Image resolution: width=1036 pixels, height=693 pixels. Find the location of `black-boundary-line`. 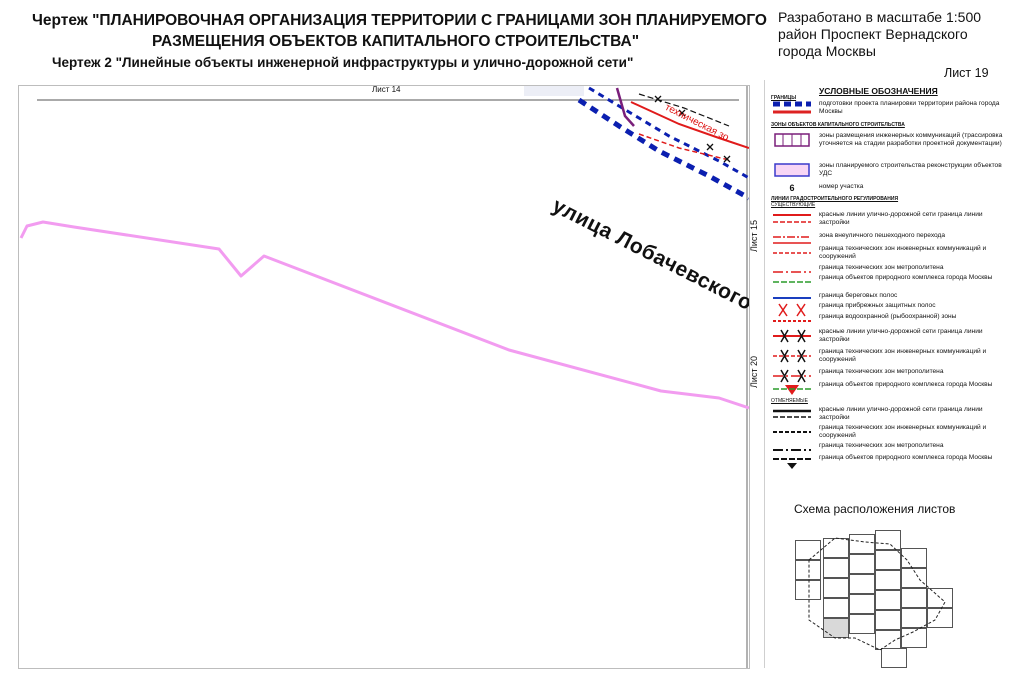

black-boundary-line is located at coordinates (684, 110).